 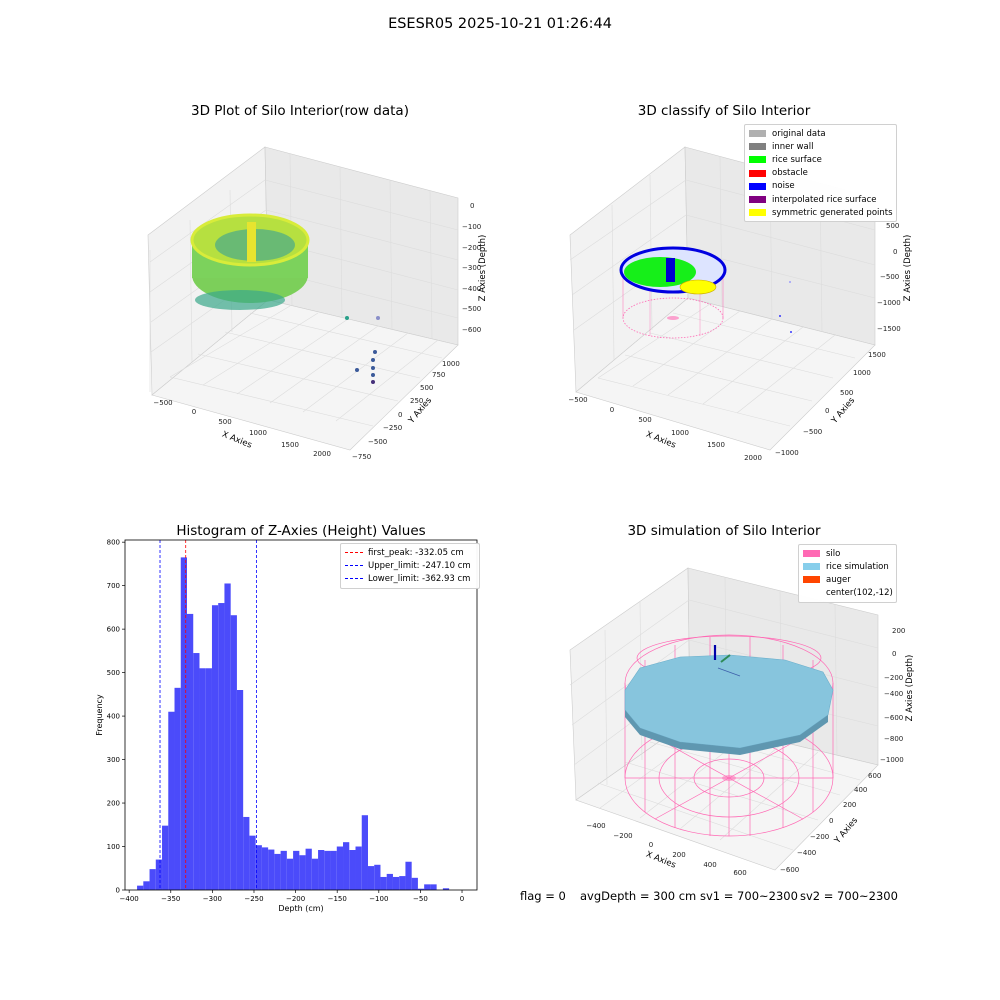 What do you see at coordinates (812, 432) in the screenshot?
I see `classify-ytick: −500` at bounding box center [812, 432].